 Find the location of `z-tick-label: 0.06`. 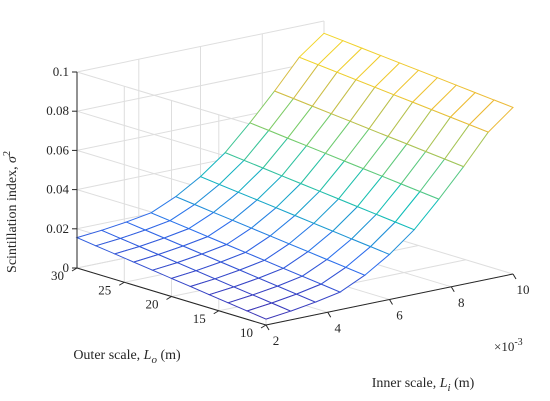

z-tick-label: 0.06 is located at coordinates (57, 149).